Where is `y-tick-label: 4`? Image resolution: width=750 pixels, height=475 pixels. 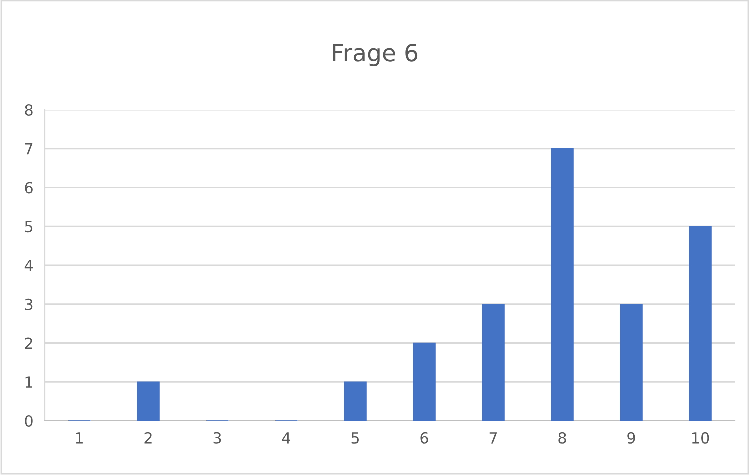 y-tick-label: 4 is located at coordinates (29, 266).